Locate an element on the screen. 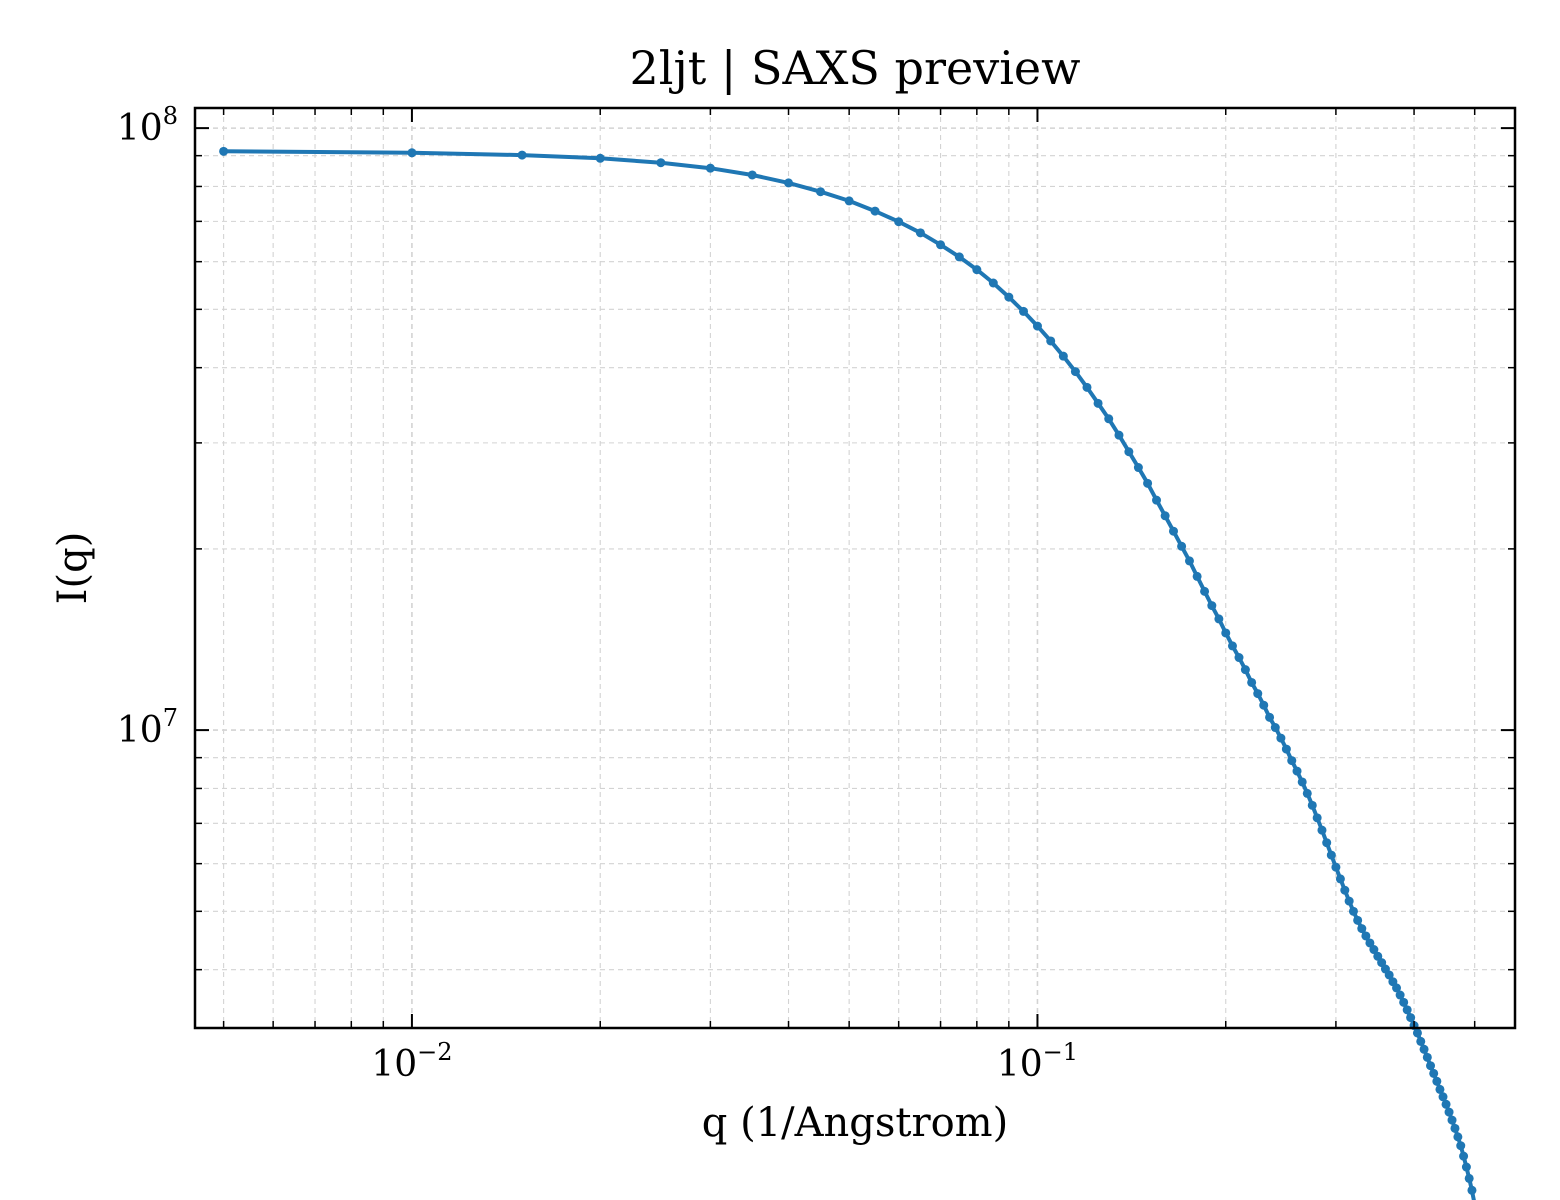  x-axis-label: q (1/Angstrom) is located at coordinates (855, 1123).